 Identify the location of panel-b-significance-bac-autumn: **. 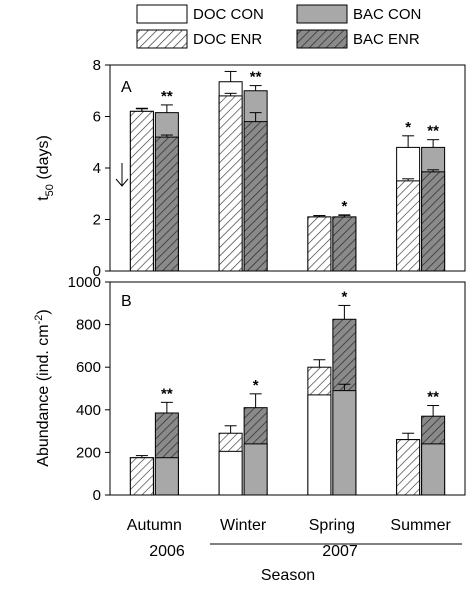
(167, 393).